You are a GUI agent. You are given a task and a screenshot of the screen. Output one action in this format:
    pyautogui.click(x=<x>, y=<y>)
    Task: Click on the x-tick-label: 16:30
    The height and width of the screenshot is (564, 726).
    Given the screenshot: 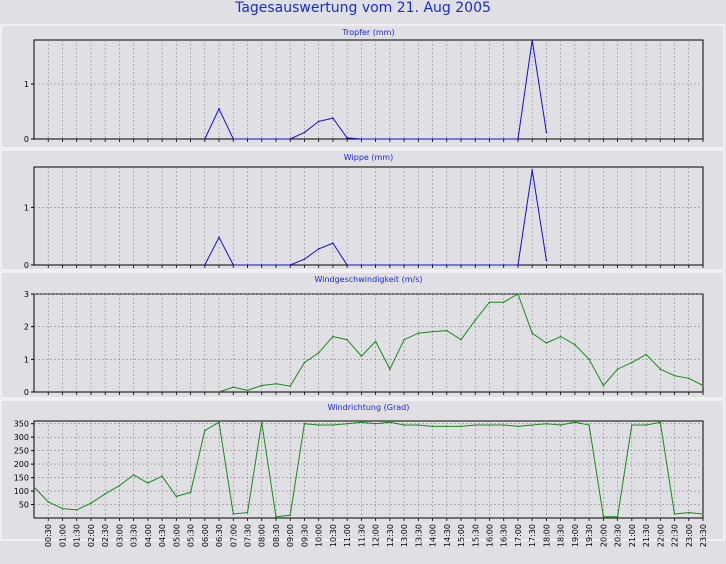 What is the action you would take?
    pyautogui.click(x=504, y=535)
    